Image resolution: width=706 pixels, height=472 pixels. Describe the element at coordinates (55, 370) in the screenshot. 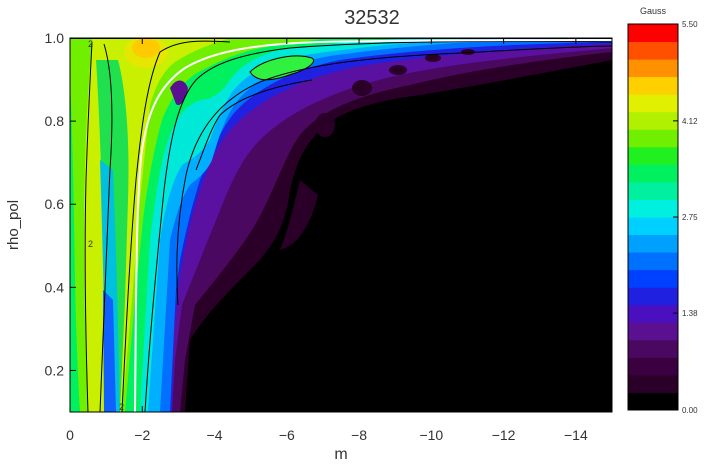

I see `y-tick-label: 0.2` at that location.